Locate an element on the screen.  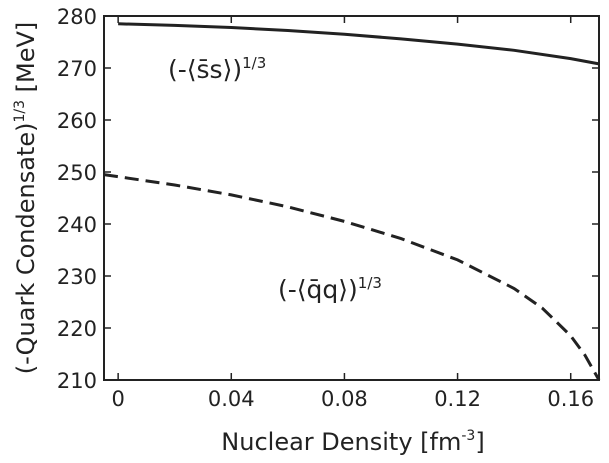
series-label-ss-main: (-⟨s̄s⟩) is located at coordinates (205, 69).